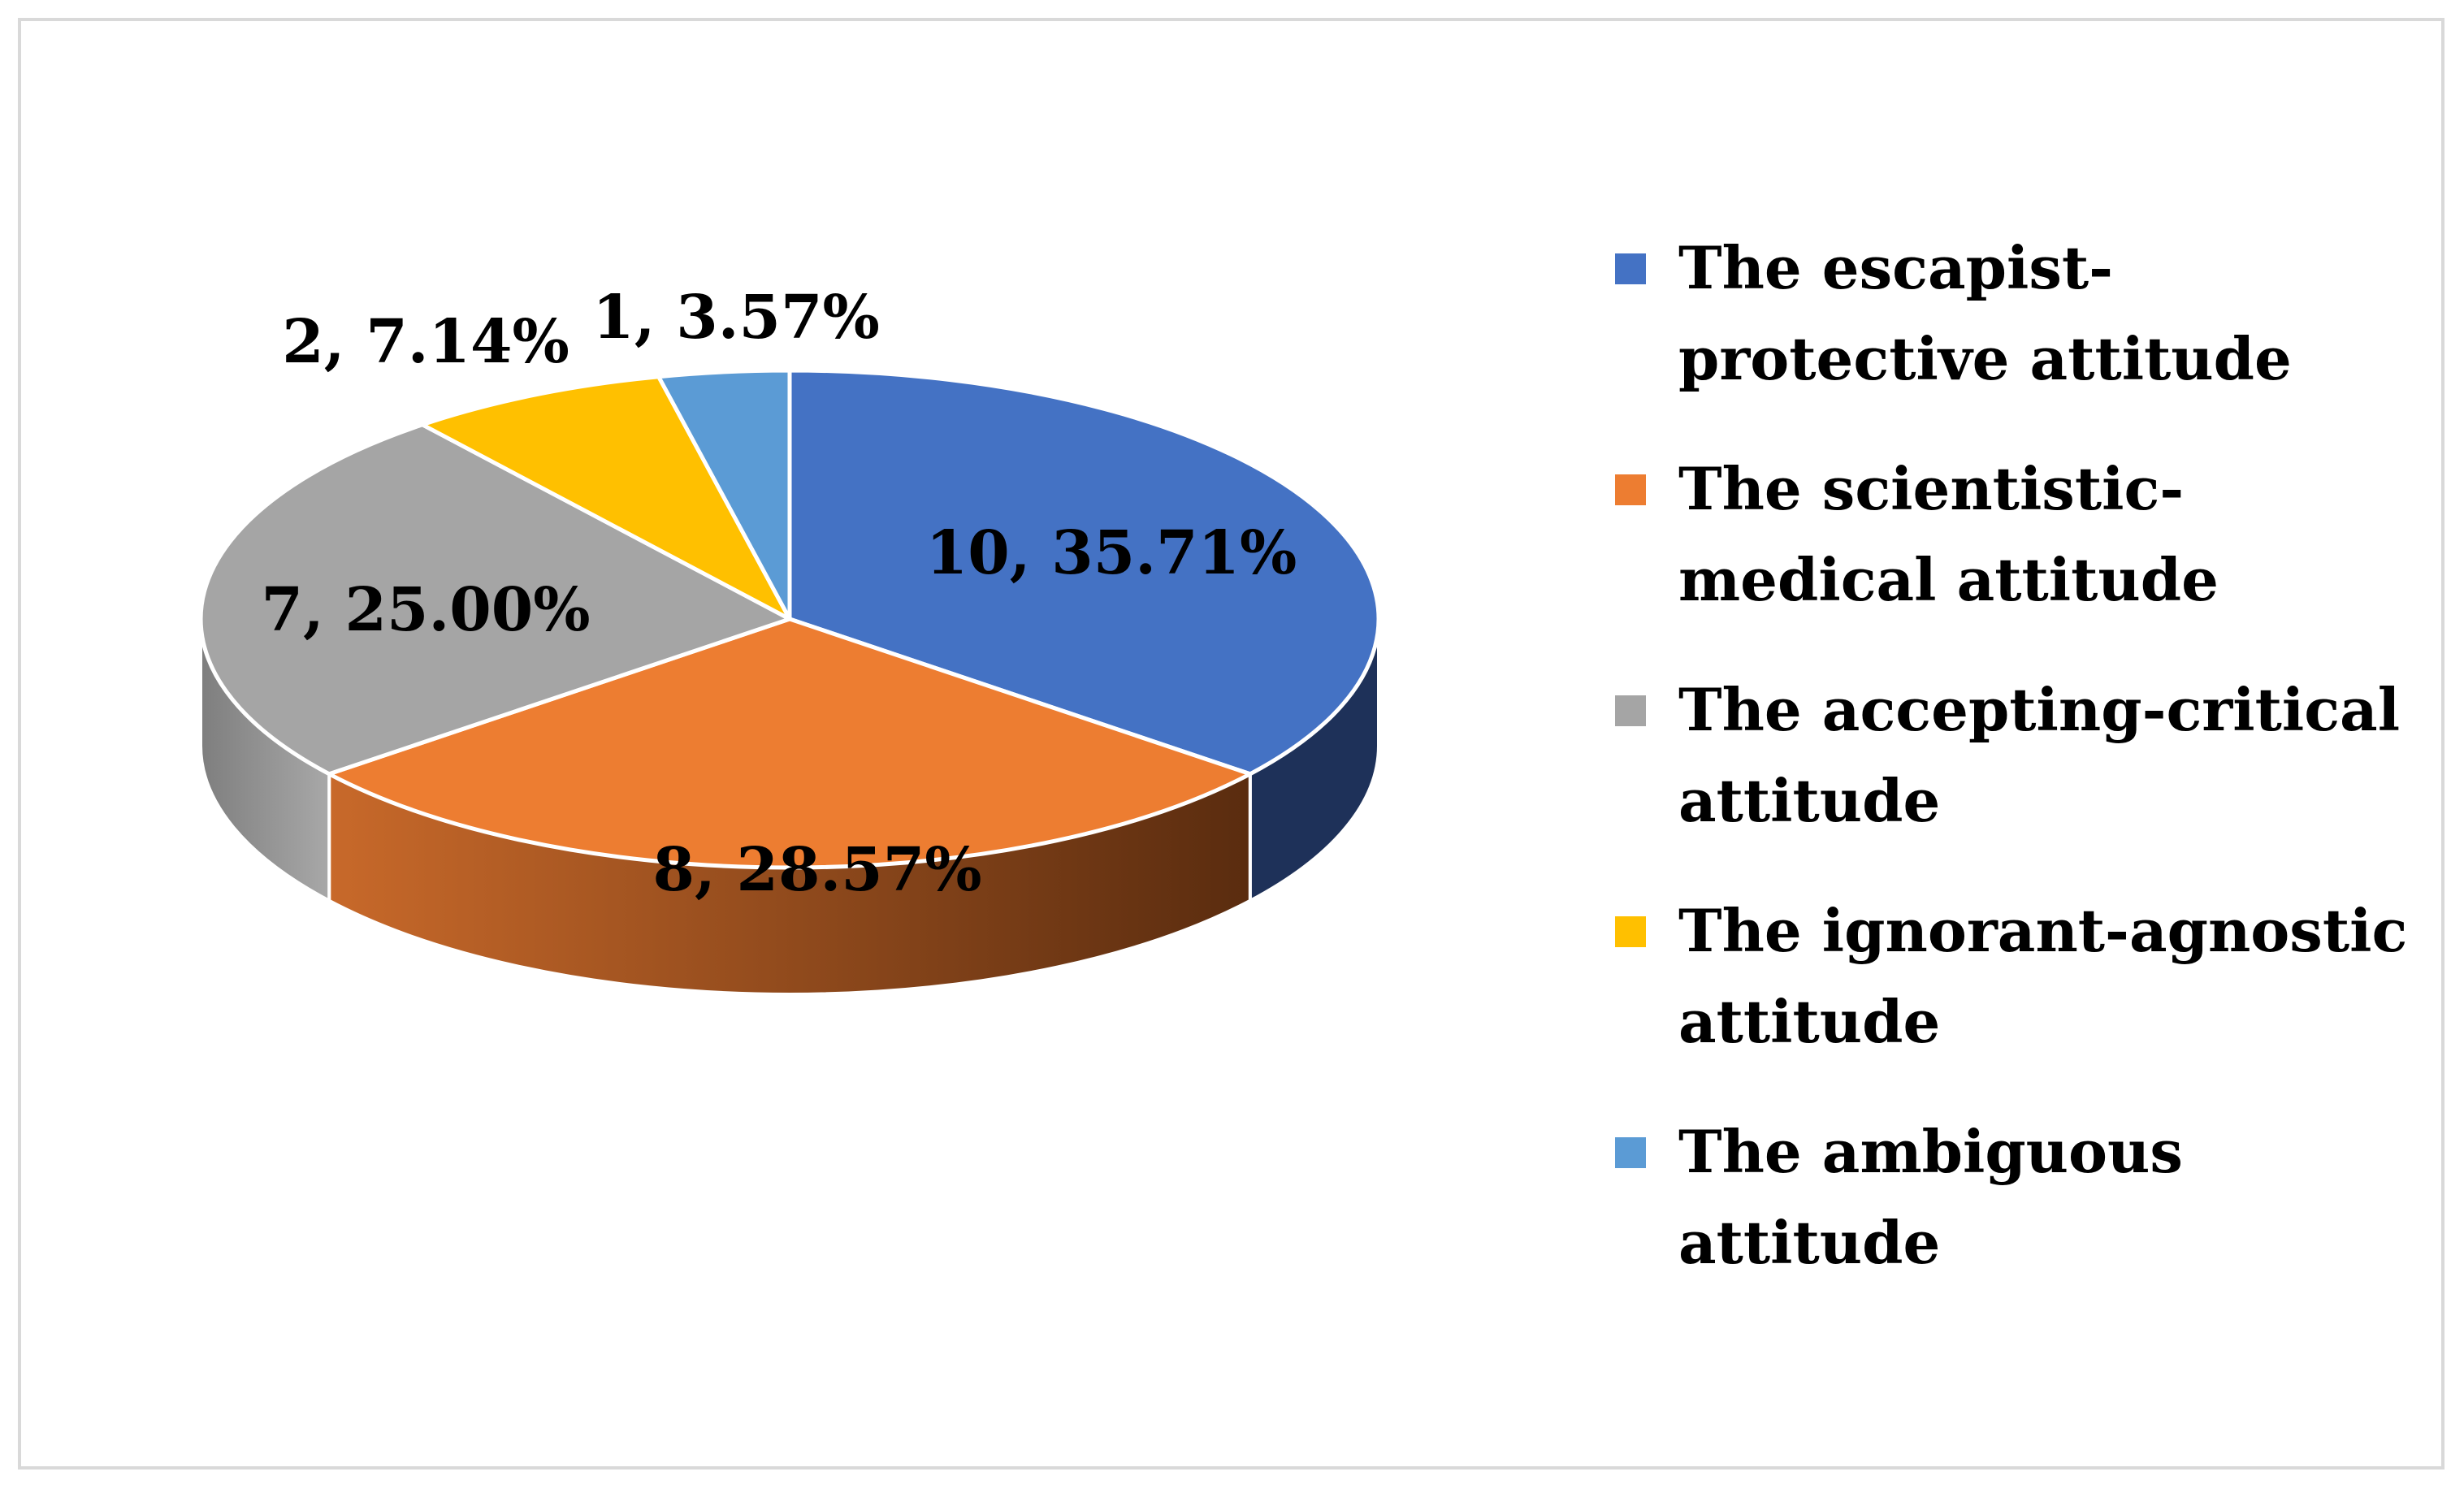  I want to click on legend-label: The escapist-protective attitude, so click(1985, 313).